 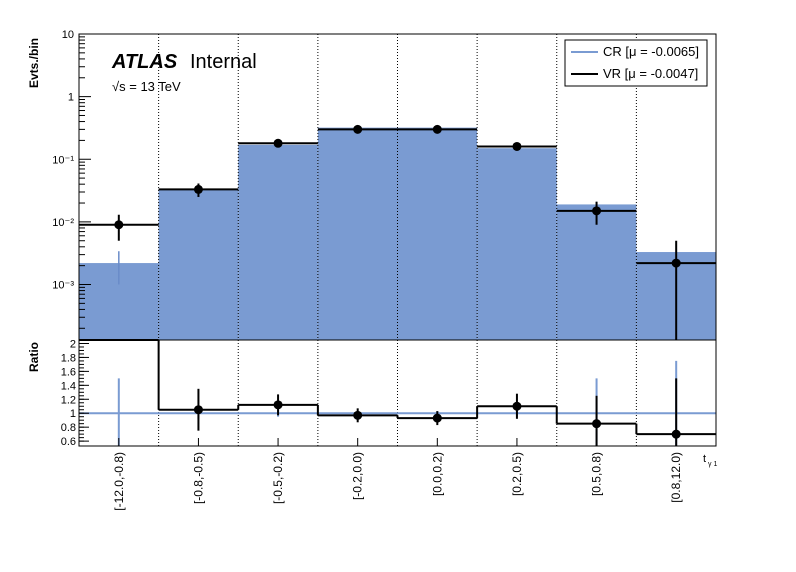 I want to click on ratio-tick-label: 1.4, so click(x=68, y=386).